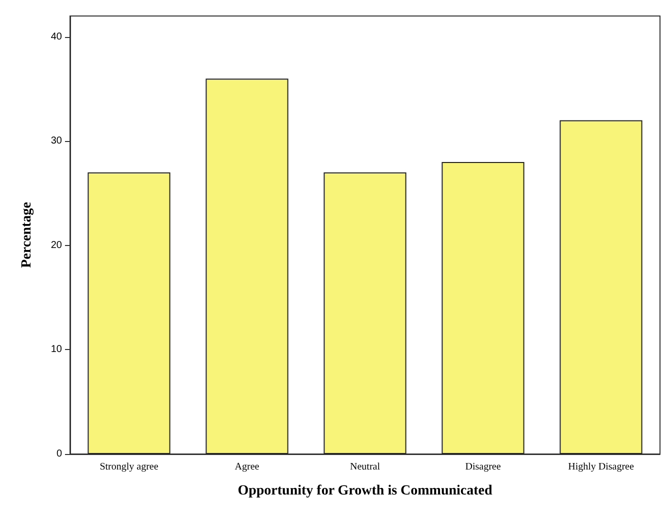 The image size is (671, 517). What do you see at coordinates (601, 467) in the screenshot?
I see `x-tick-label: Highly Disagree` at bounding box center [601, 467].